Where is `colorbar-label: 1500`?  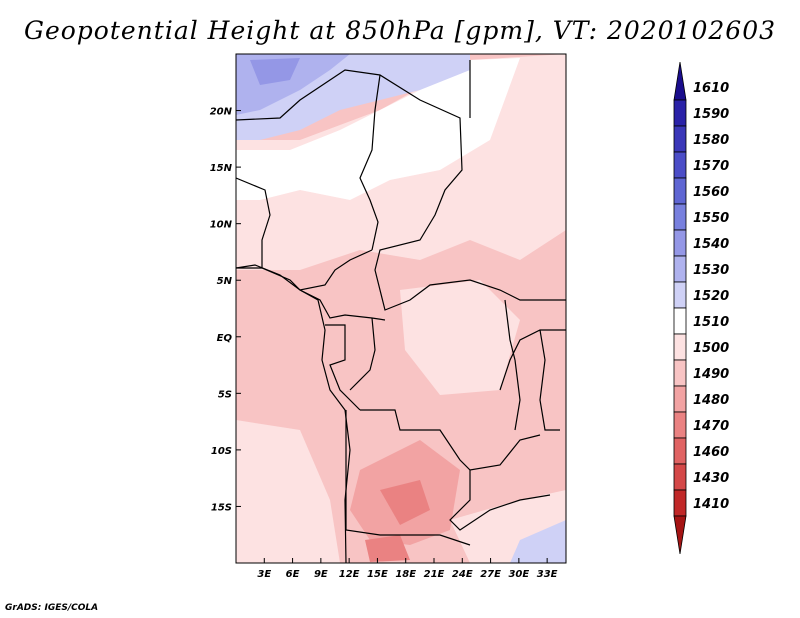
colorbar-label: 1500 is located at coordinates (711, 348).